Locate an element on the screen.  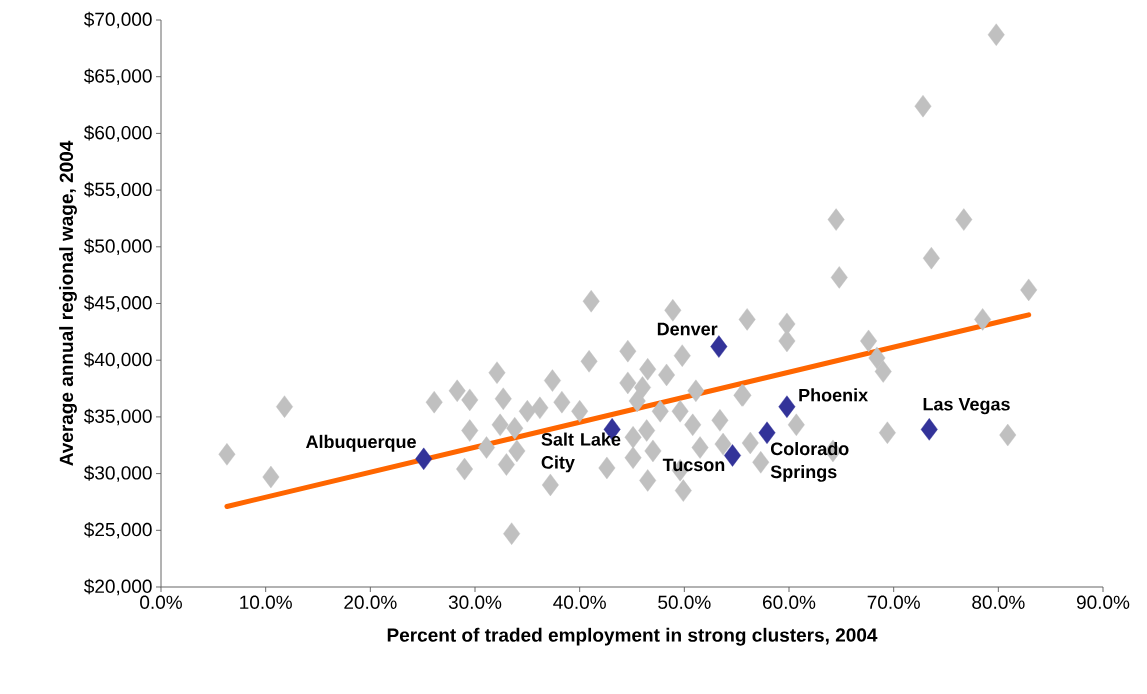
x-tick-label: 30.0% is located at coordinates (475, 602).